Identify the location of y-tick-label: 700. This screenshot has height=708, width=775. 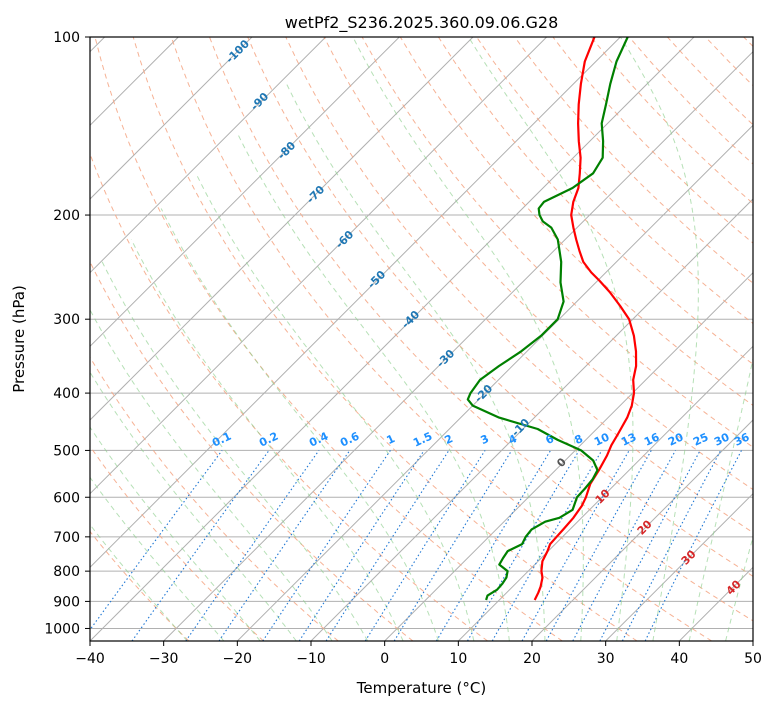
(66, 538).